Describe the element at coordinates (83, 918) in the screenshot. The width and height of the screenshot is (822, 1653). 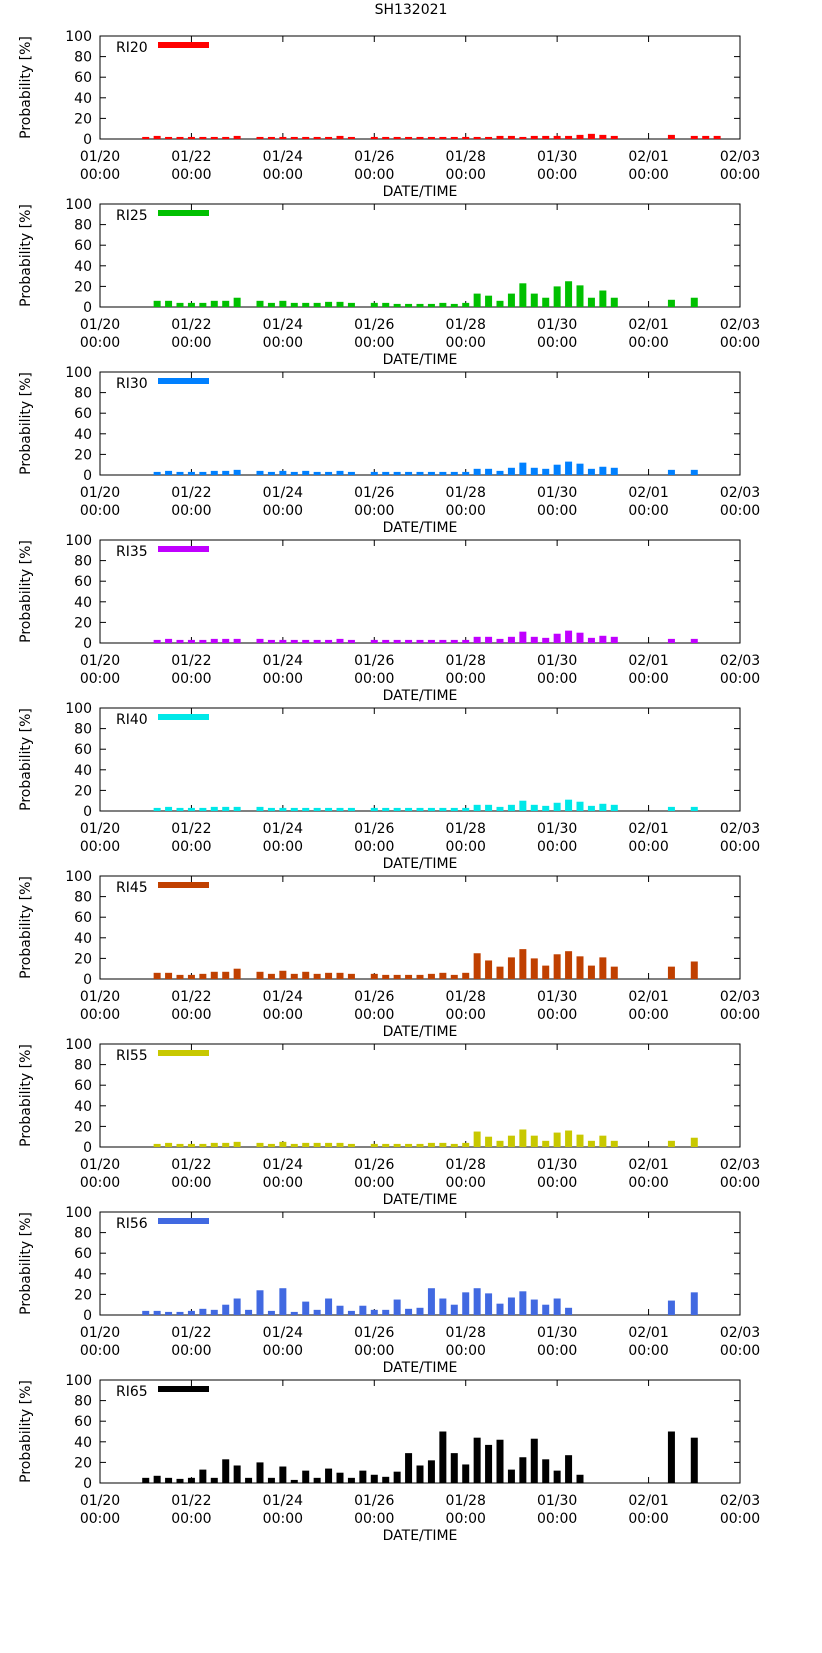
I see `y-tick-label: 60` at that location.